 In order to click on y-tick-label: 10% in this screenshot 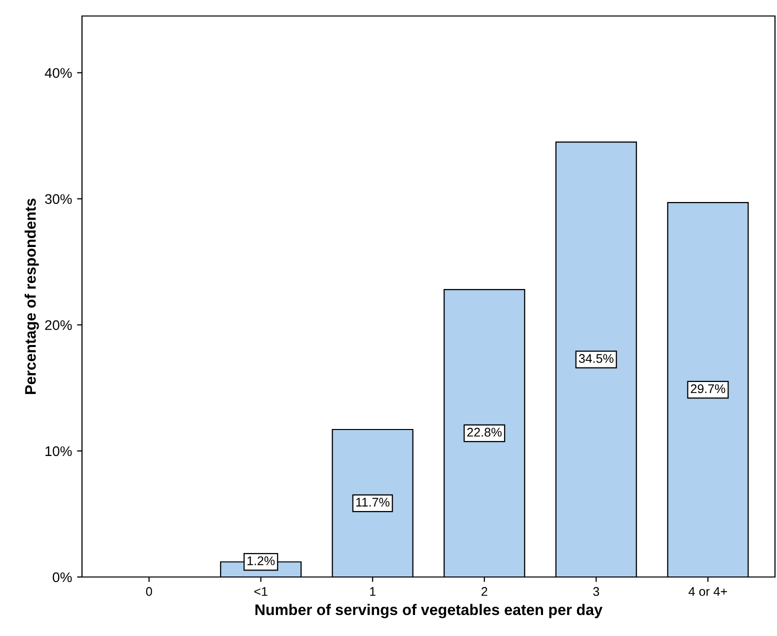, I will do `click(59, 451)`.